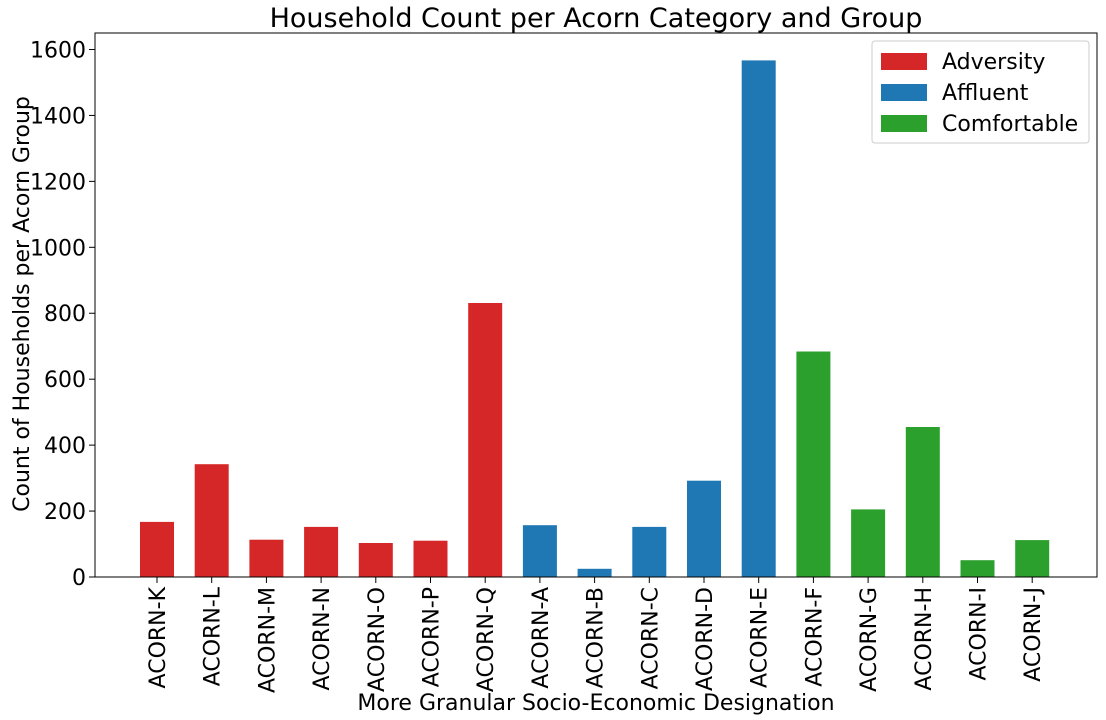 This screenshot has width=1106, height=720. I want to click on legend-swatch-adversity, so click(904, 61).